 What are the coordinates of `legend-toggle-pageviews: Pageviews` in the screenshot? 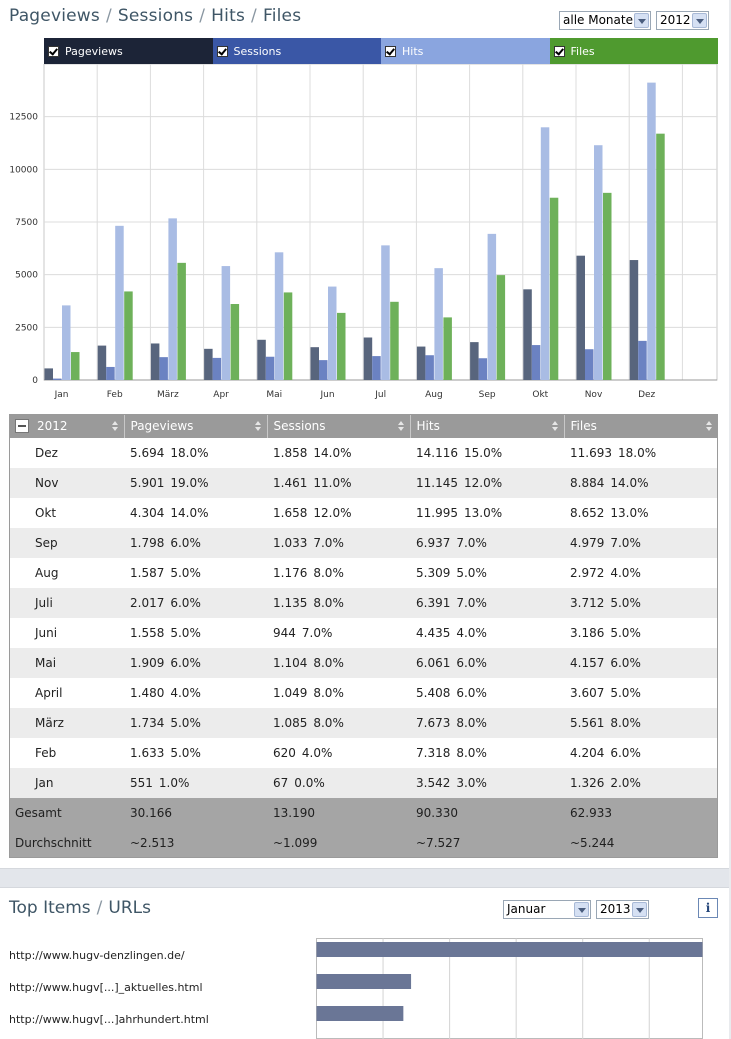 It's located at (128, 51).